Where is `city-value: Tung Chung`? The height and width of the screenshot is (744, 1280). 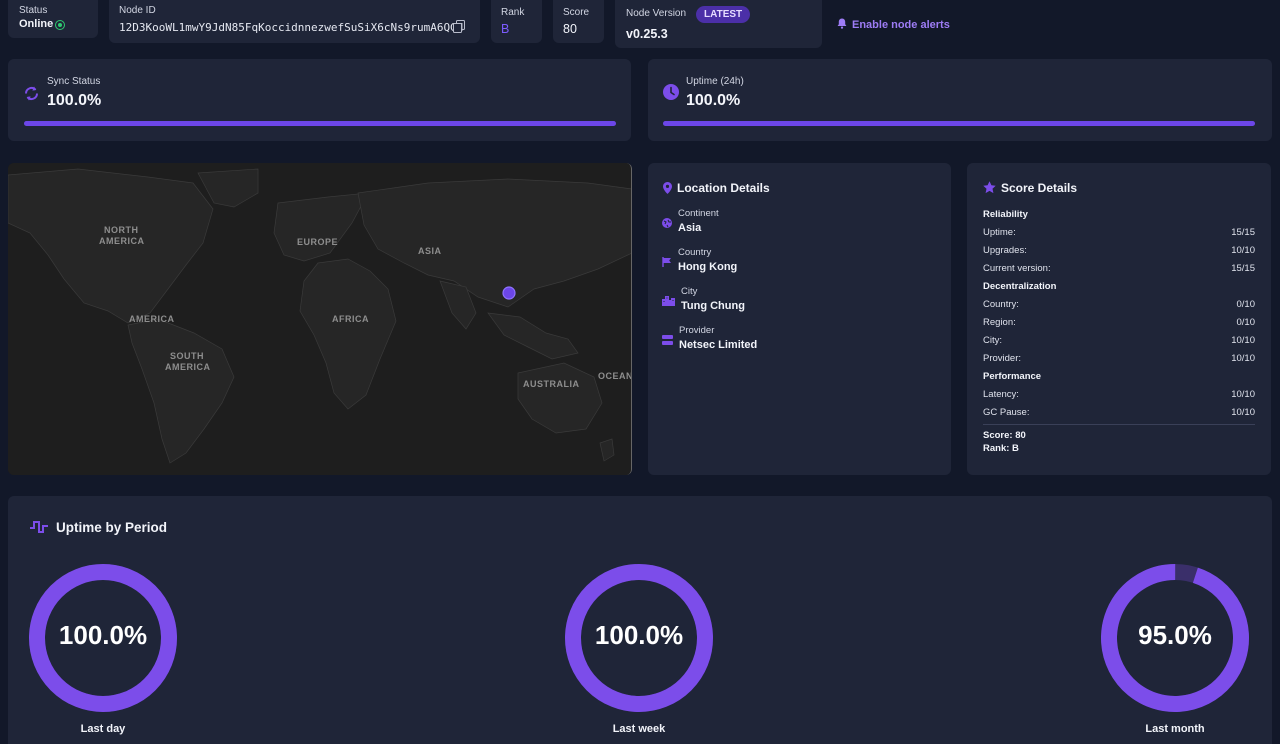 city-value: Tung Chung is located at coordinates (713, 306).